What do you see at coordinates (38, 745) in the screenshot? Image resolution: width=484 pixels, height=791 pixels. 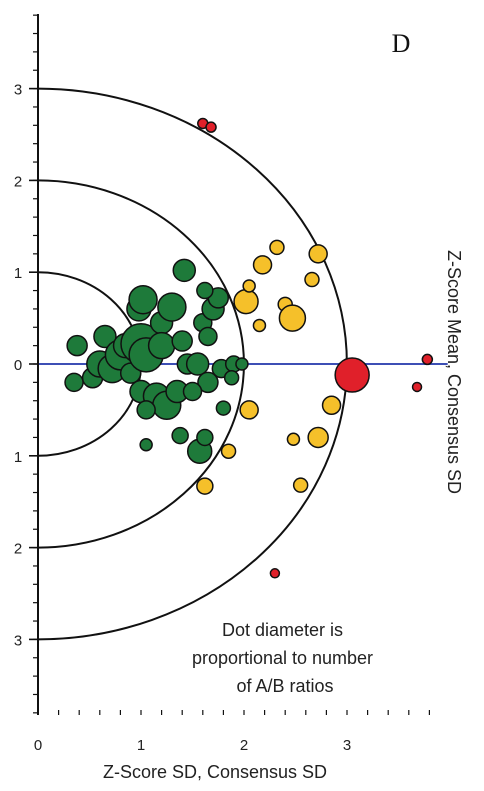 I see `x-tick-label: 0` at bounding box center [38, 745].